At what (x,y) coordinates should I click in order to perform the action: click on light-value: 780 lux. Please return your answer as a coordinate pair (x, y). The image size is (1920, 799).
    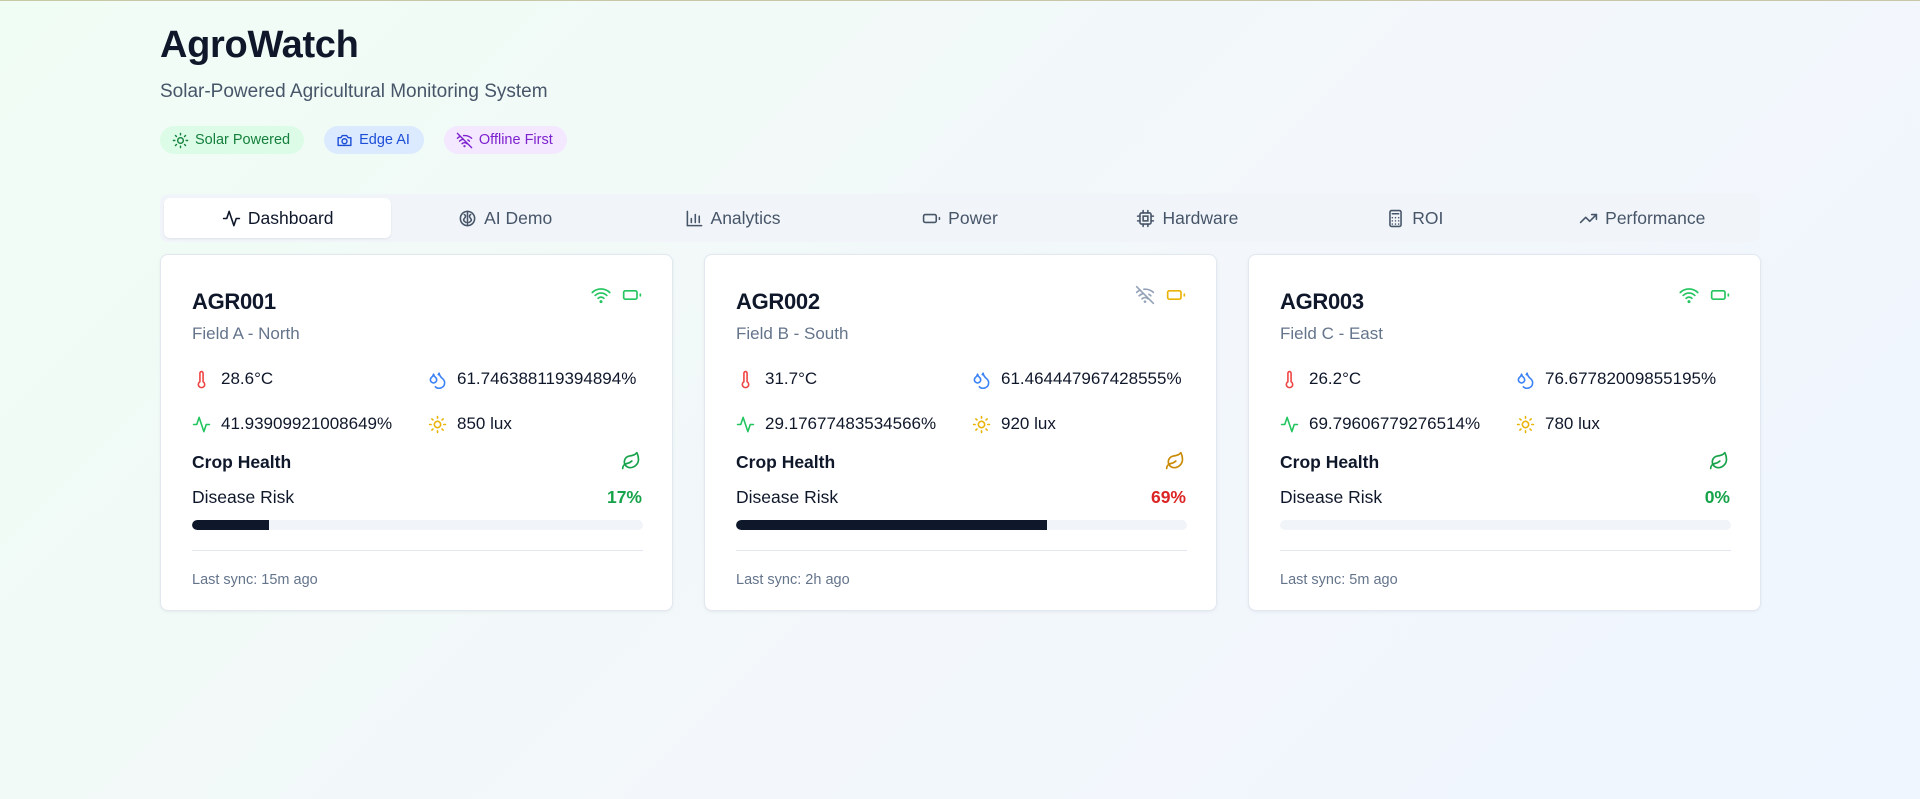
    Looking at the image, I should click on (1572, 423).